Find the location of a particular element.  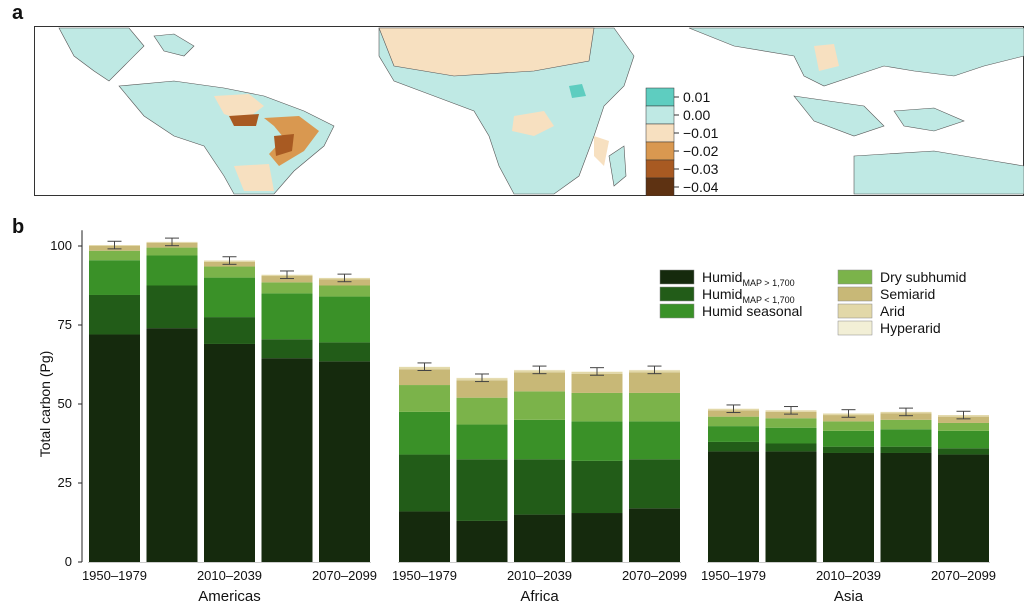

legend-label-text: Humid seasonal is located at coordinates (752, 311).